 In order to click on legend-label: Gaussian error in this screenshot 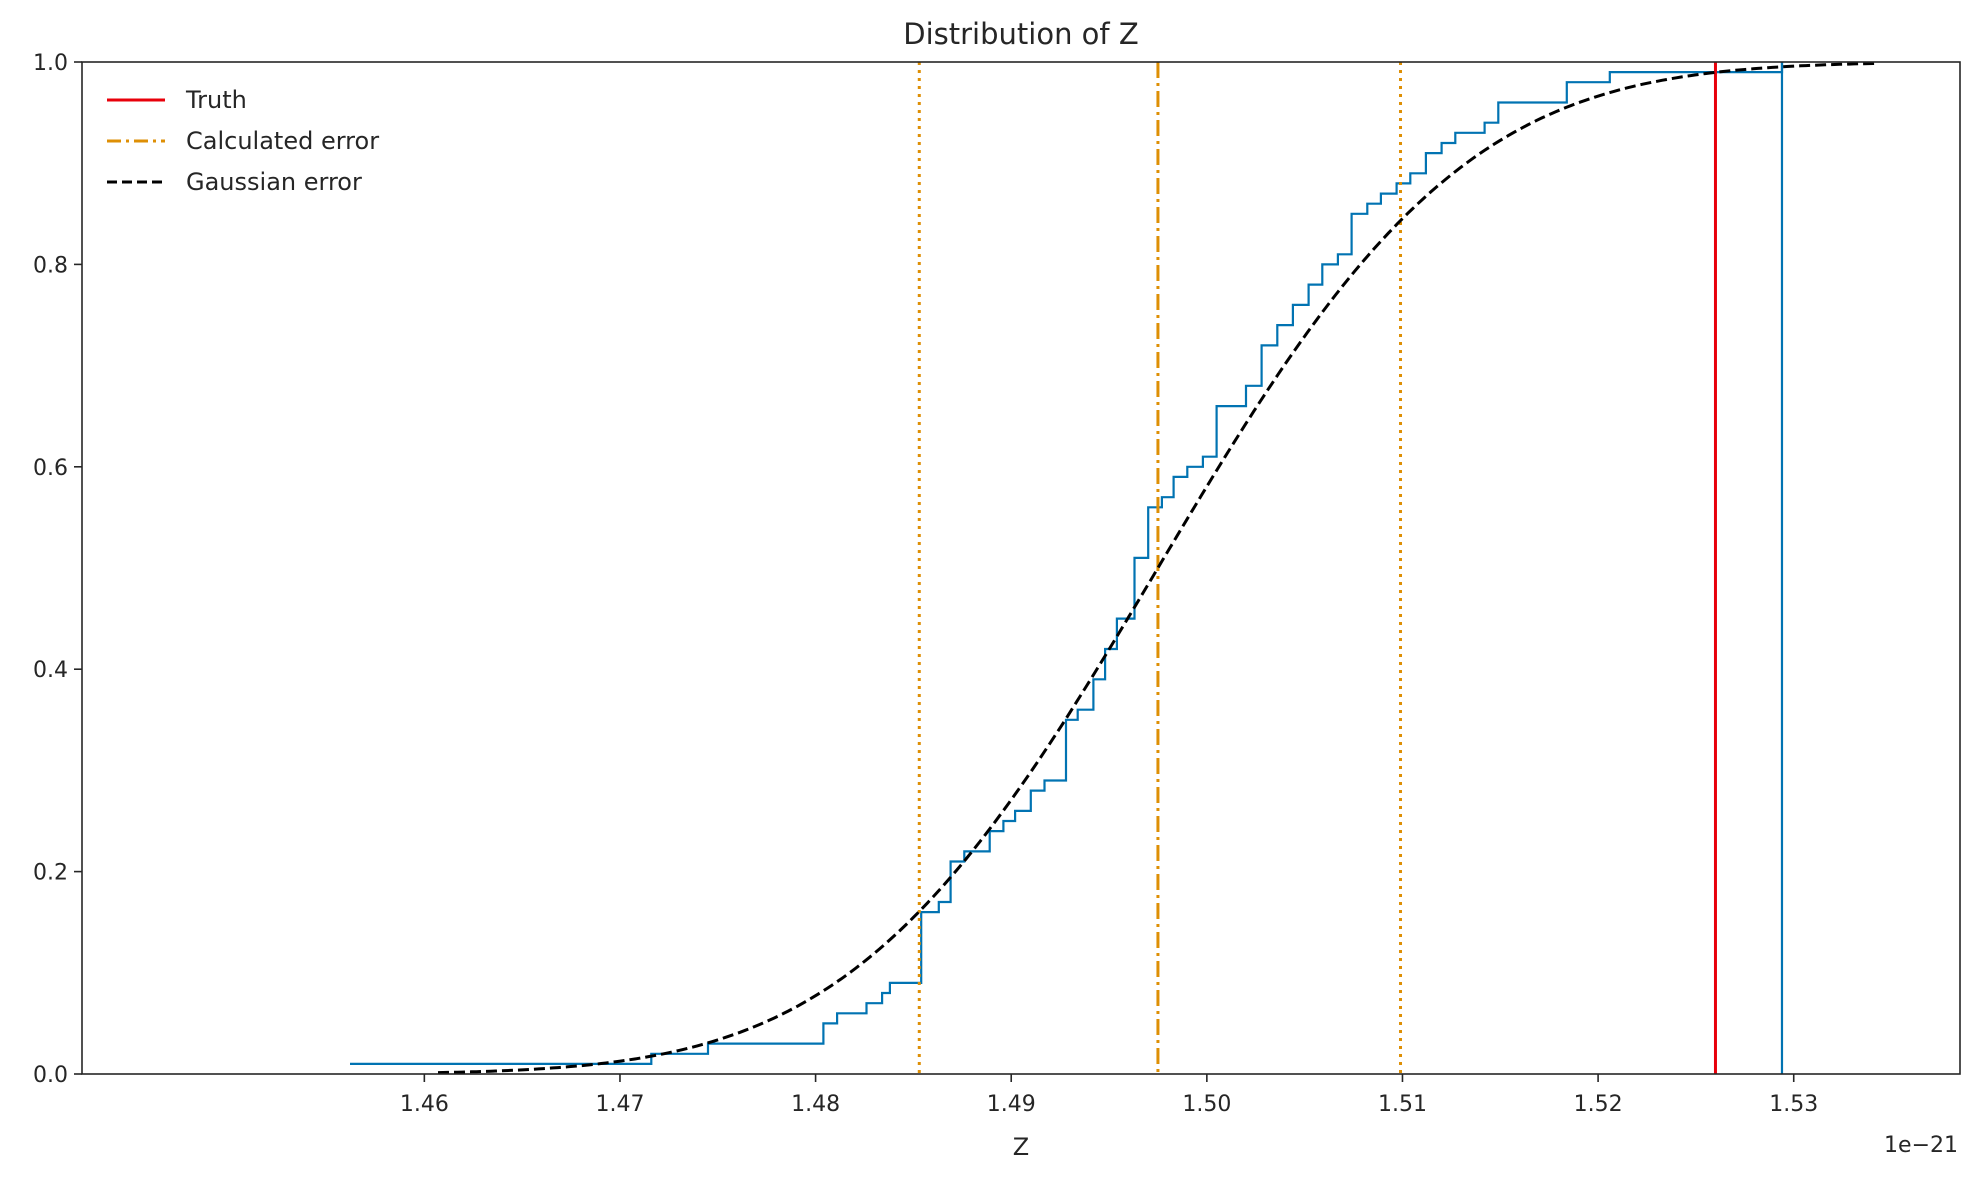, I will do `click(274, 182)`.